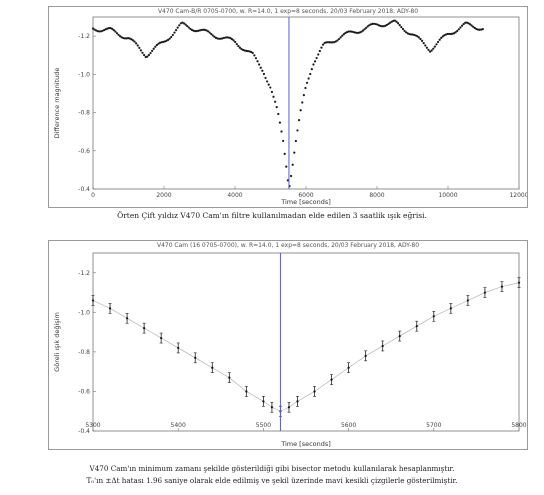 The height and width of the screenshot is (495, 544). What do you see at coordinates (376, 195) in the screenshot?
I see `x-tick-label: 8000` at bounding box center [376, 195].